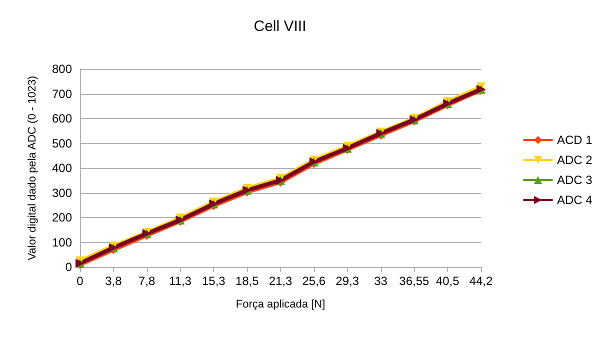  What do you see at coordinates (62, 168) in the screenshot?
I see `y-tick-label: 400` at bounding box center [62, 168].